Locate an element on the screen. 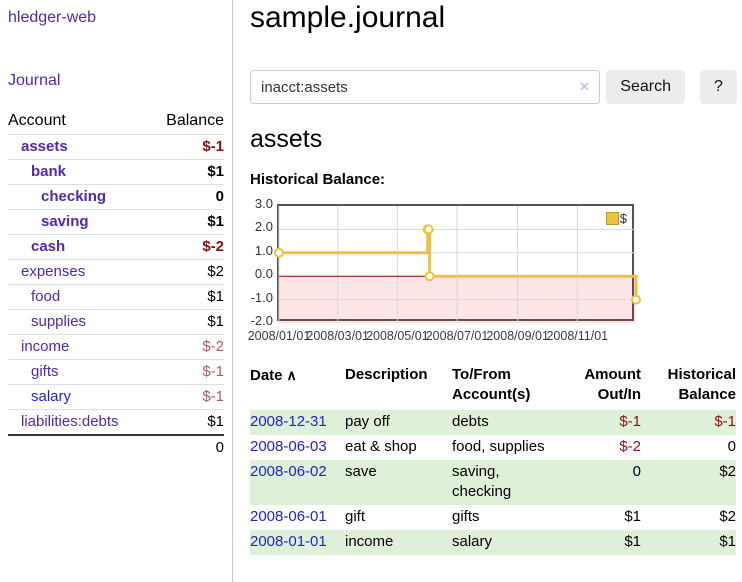 This screenshot has height=582, width=742. account-balance: 0 is located at coordinates (186, 197).